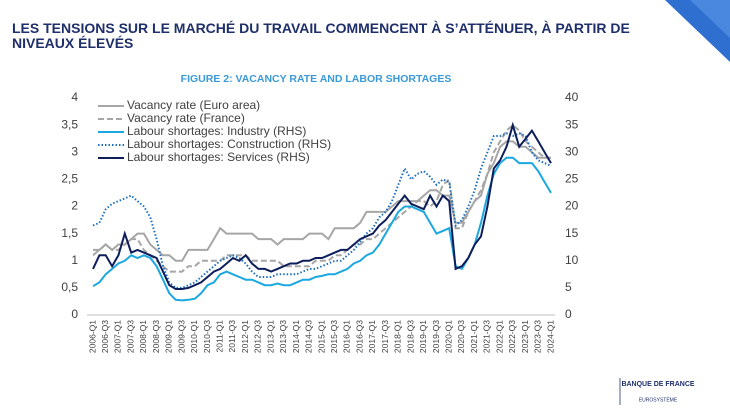 The width and height of the screenshot is (730, 410). I want to click on legend-box, so click(216, 132).